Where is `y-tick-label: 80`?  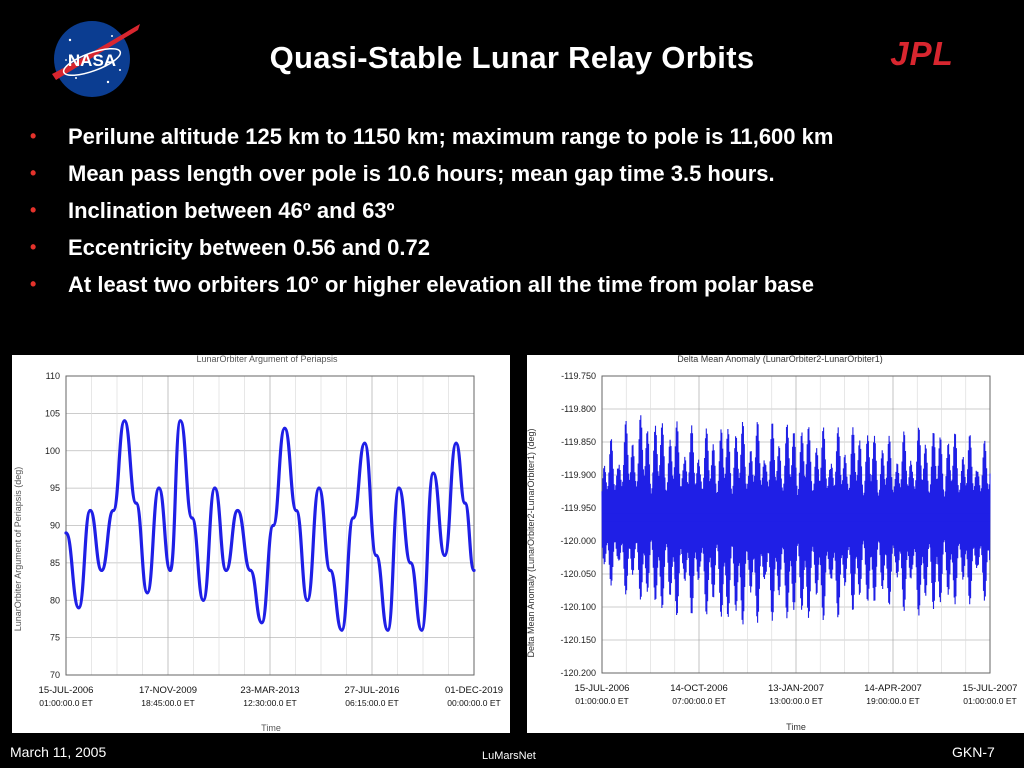 y-tick-label: 80 is located at coordinates (55, 600).